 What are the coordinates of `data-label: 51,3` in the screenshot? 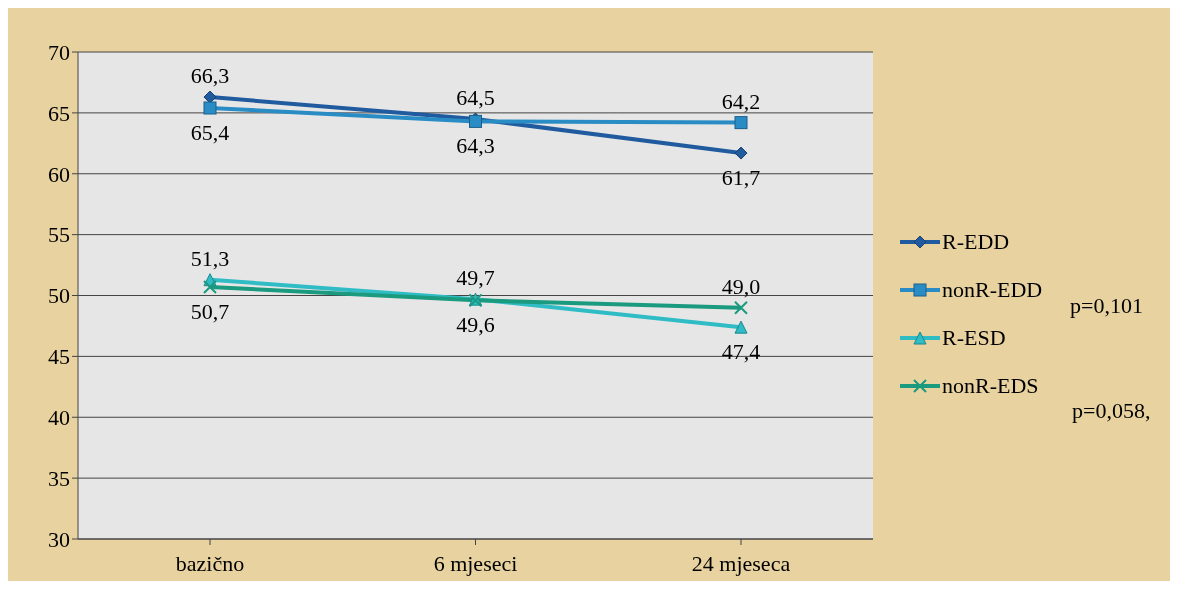 It's located at (210, 258).